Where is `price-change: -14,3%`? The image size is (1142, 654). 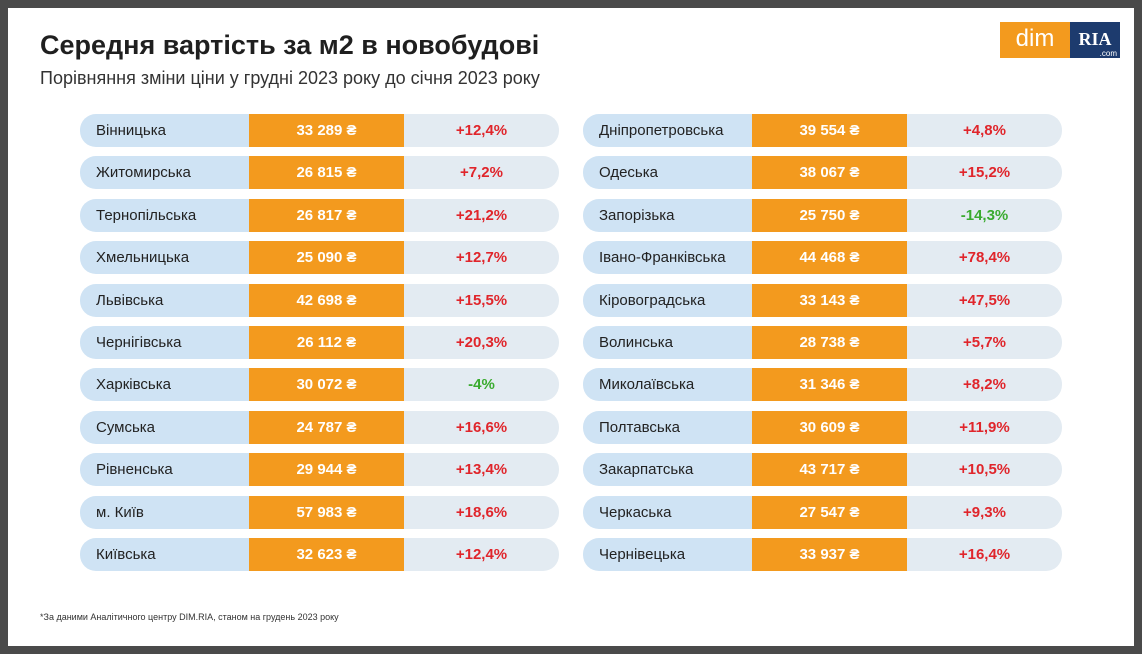
price-change: -14,3% is located at coordinates (984, 215).